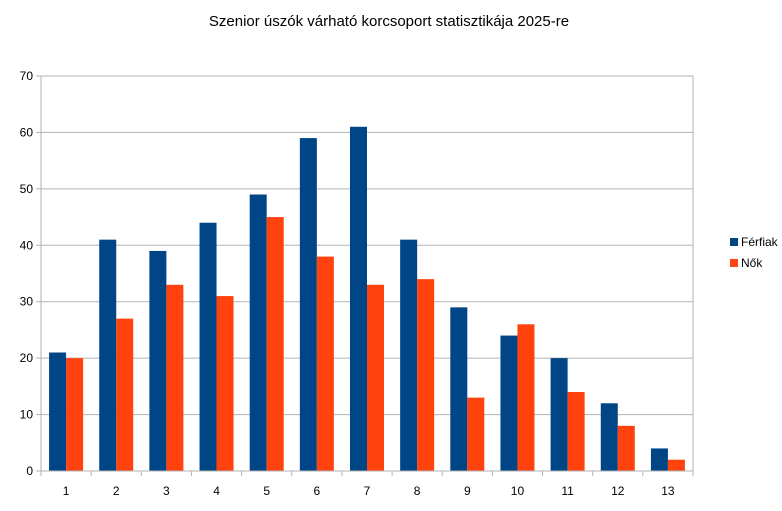  What do you see at coordinates (216, 491) in the screenshot?
I see `x-tick-label: 4` at bounding box center [216, 491].